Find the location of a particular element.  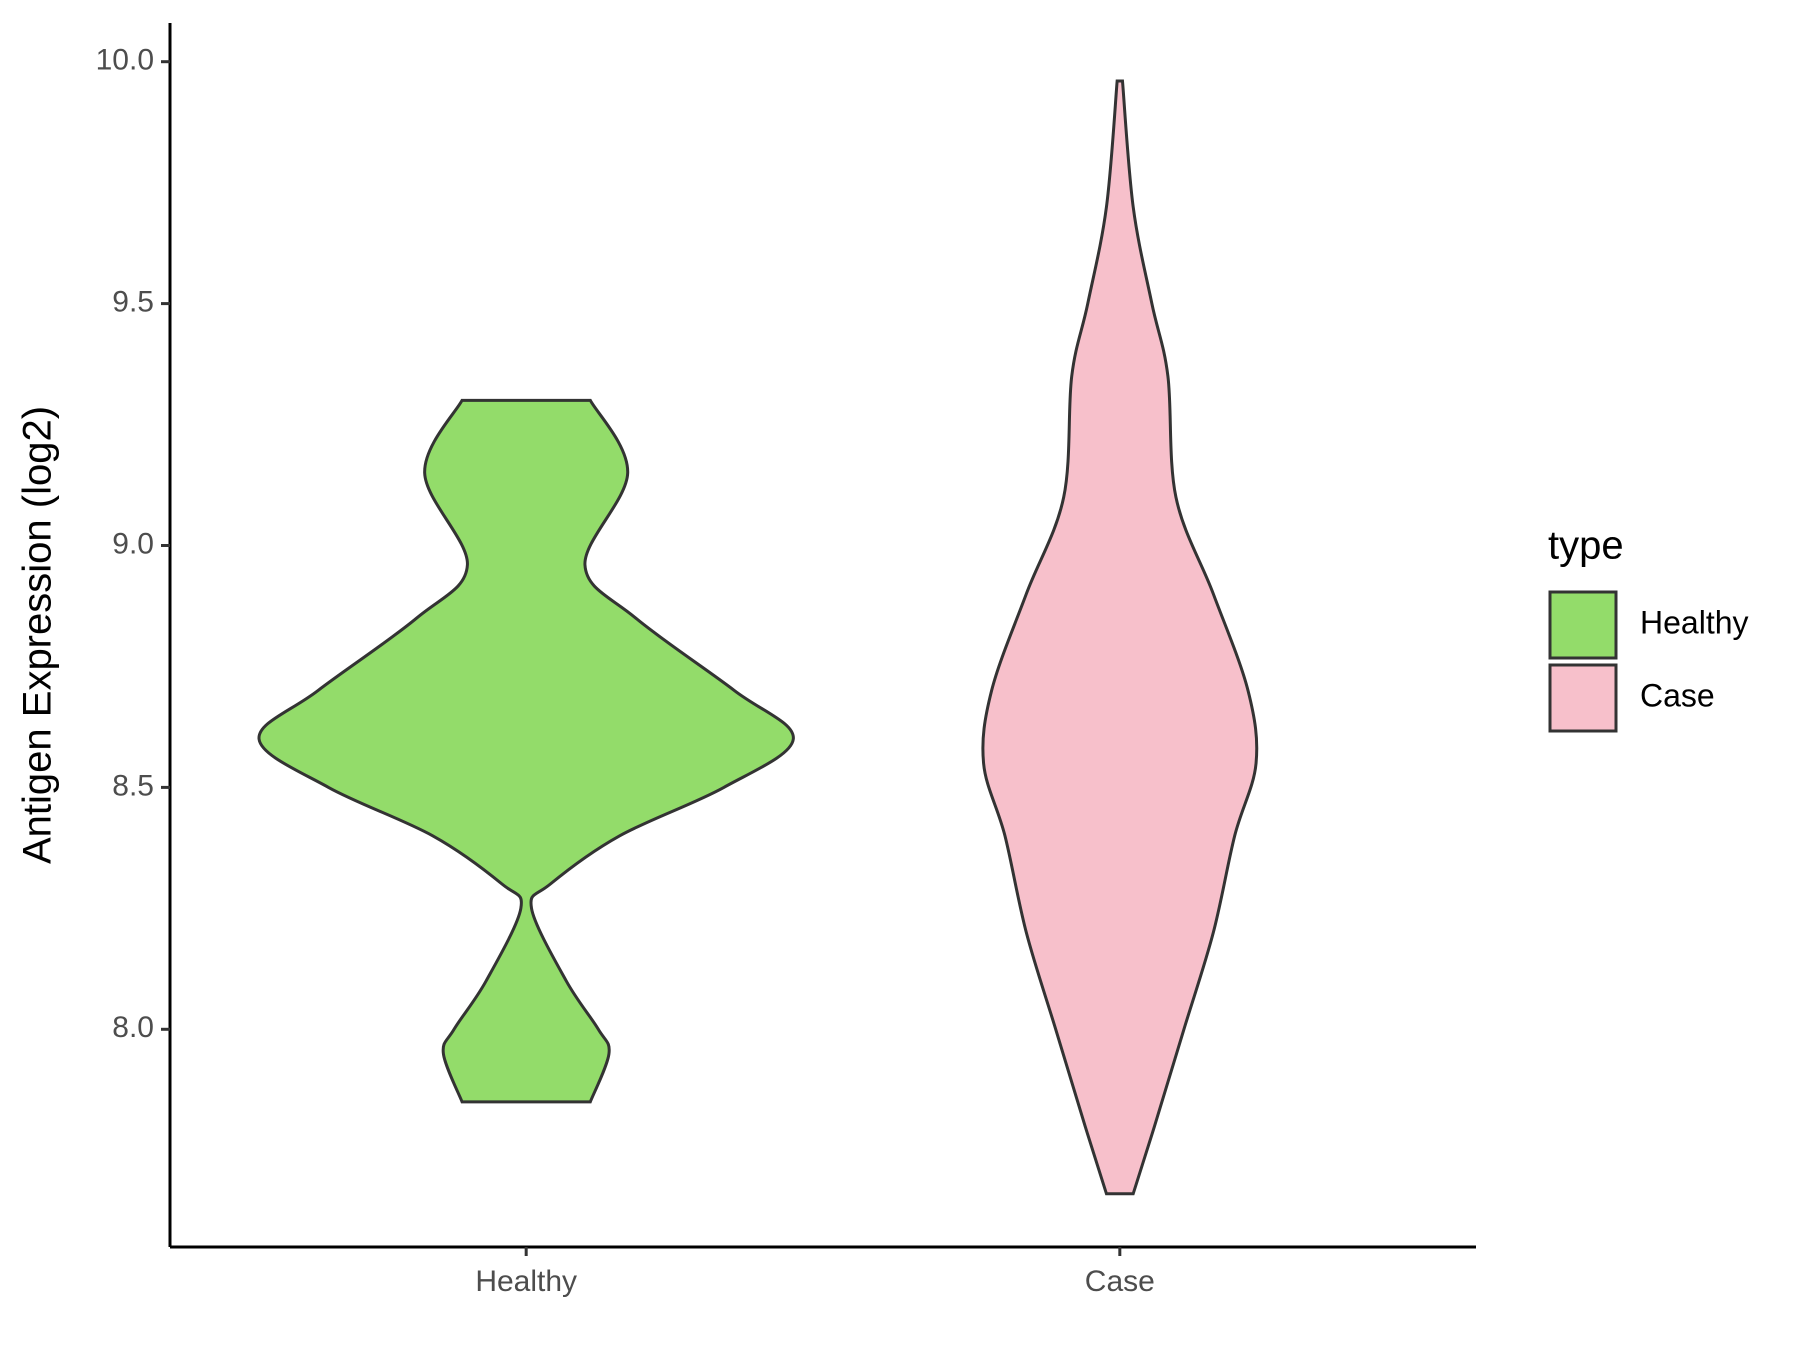

legend-label: Healthy is located at coordinates (1694, 622).